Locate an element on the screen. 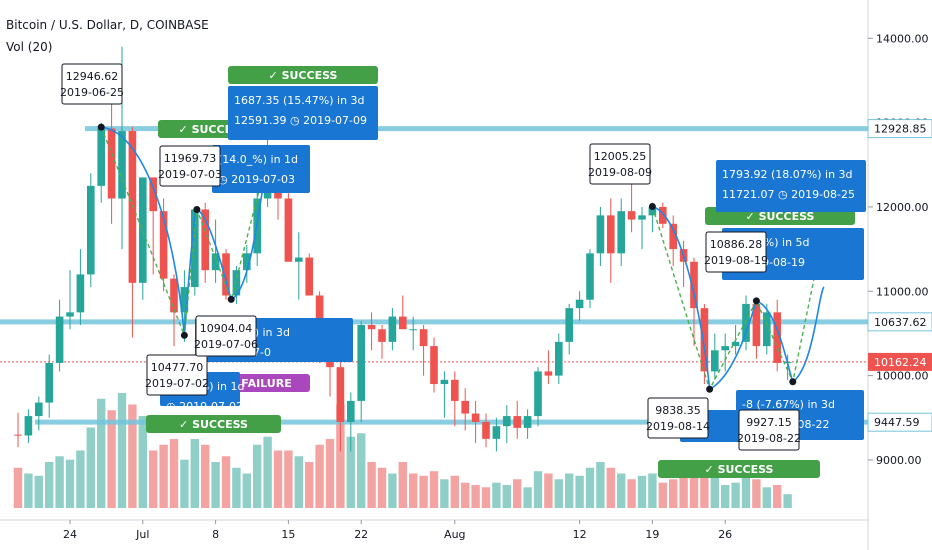  pivot-date: 2019-08-22 is located at coordinates (769, 438).